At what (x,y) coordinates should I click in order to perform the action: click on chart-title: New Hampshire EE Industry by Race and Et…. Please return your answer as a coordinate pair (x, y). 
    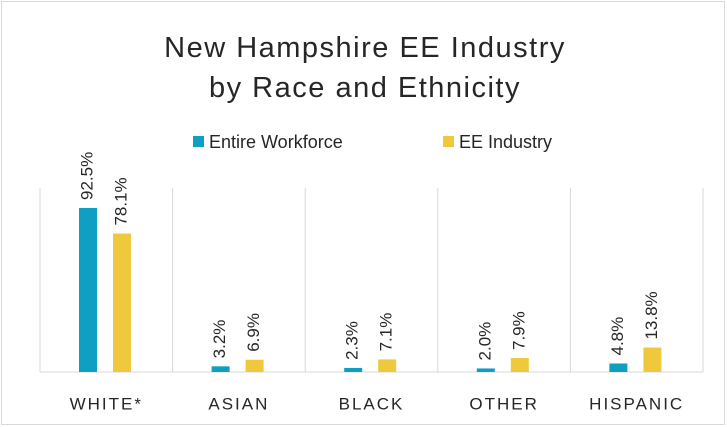
    Looking at the image, I should click on (365, 68).